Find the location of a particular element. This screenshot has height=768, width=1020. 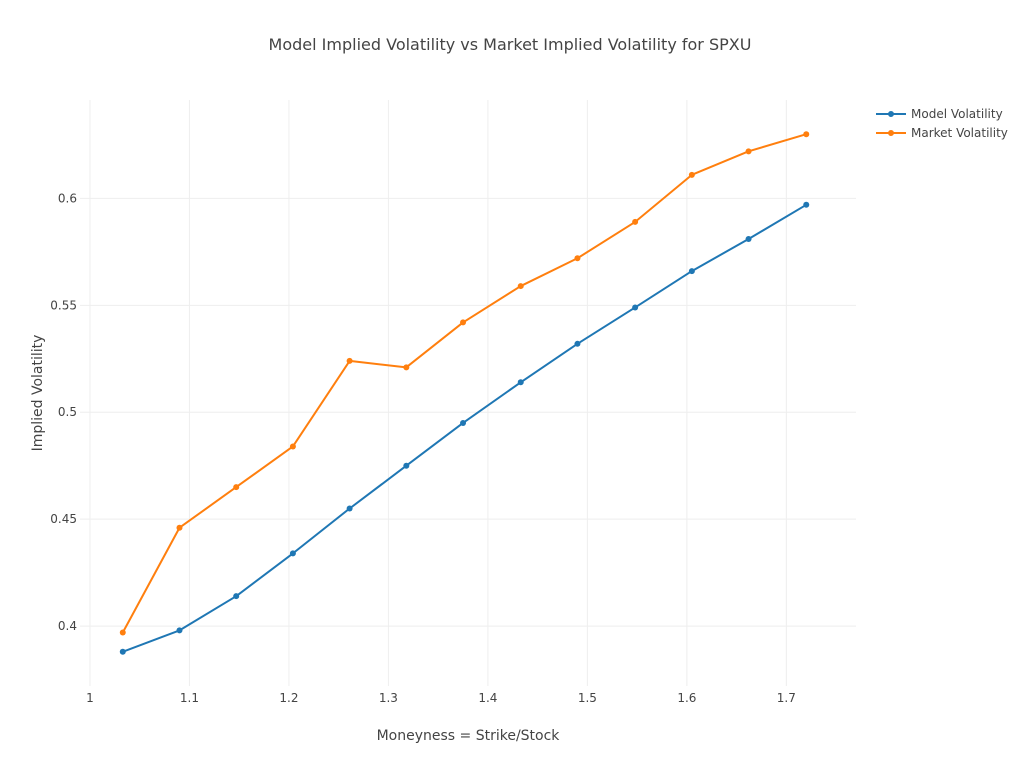

legend-label: Model Volatility is located at coordinates (957, 114).